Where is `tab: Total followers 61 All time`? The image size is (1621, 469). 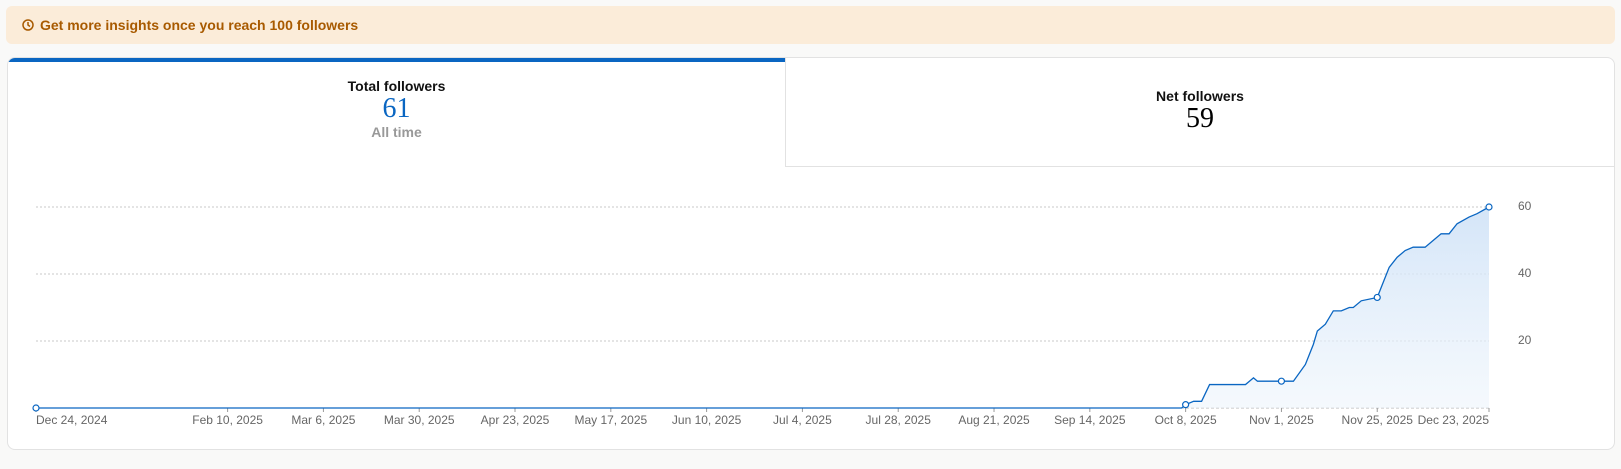 tab: Total followers 61 All time is located at coordinates (396, 112).